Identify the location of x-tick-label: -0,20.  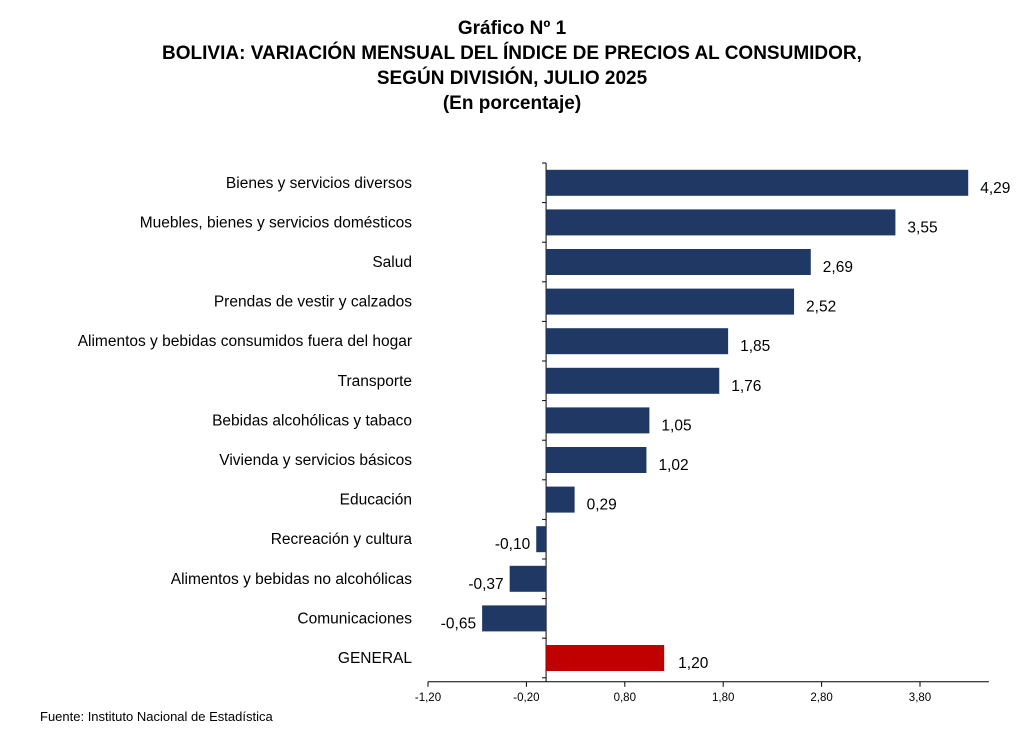
(526, 698).